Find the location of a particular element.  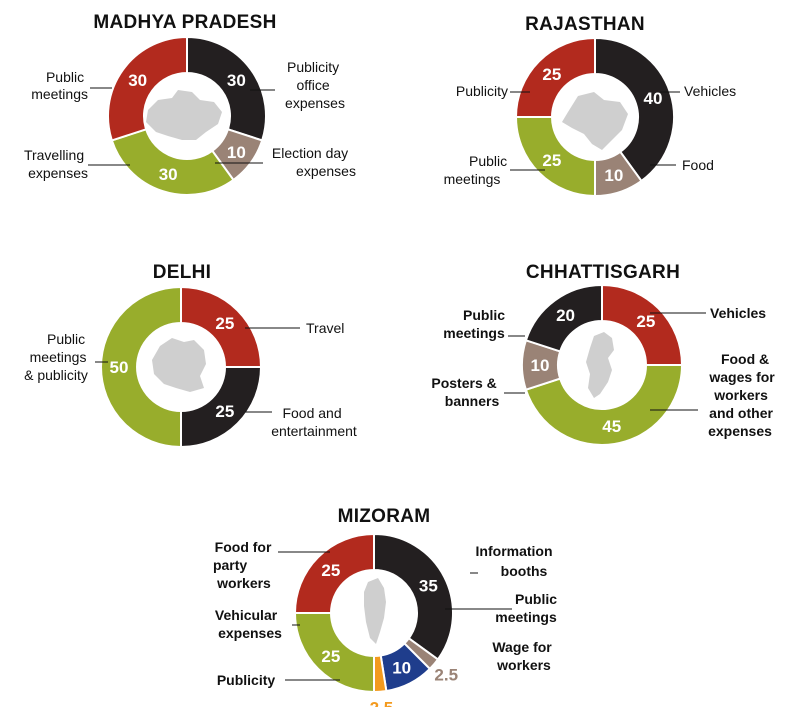

slice-vehicular-expenses is located at coordinates (334, 573).